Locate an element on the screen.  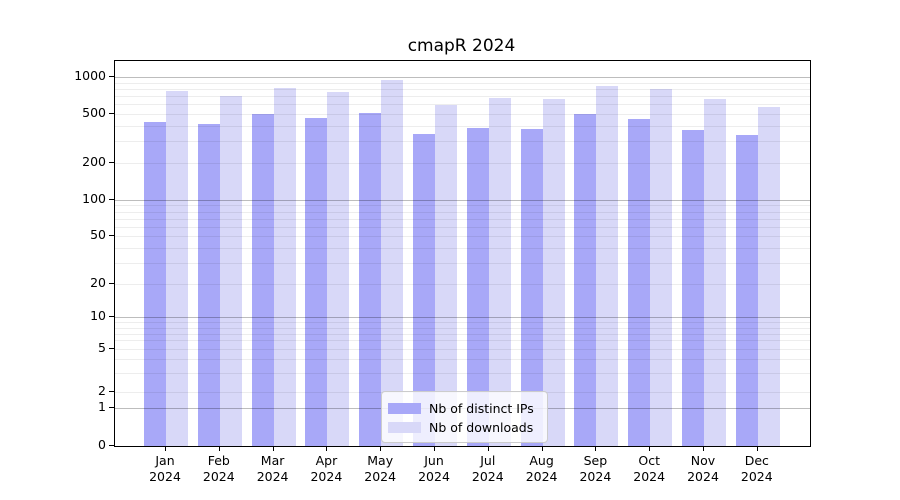
legend: Nb of distinct IPs Nb of downloads is located at coordinates (464, 417).